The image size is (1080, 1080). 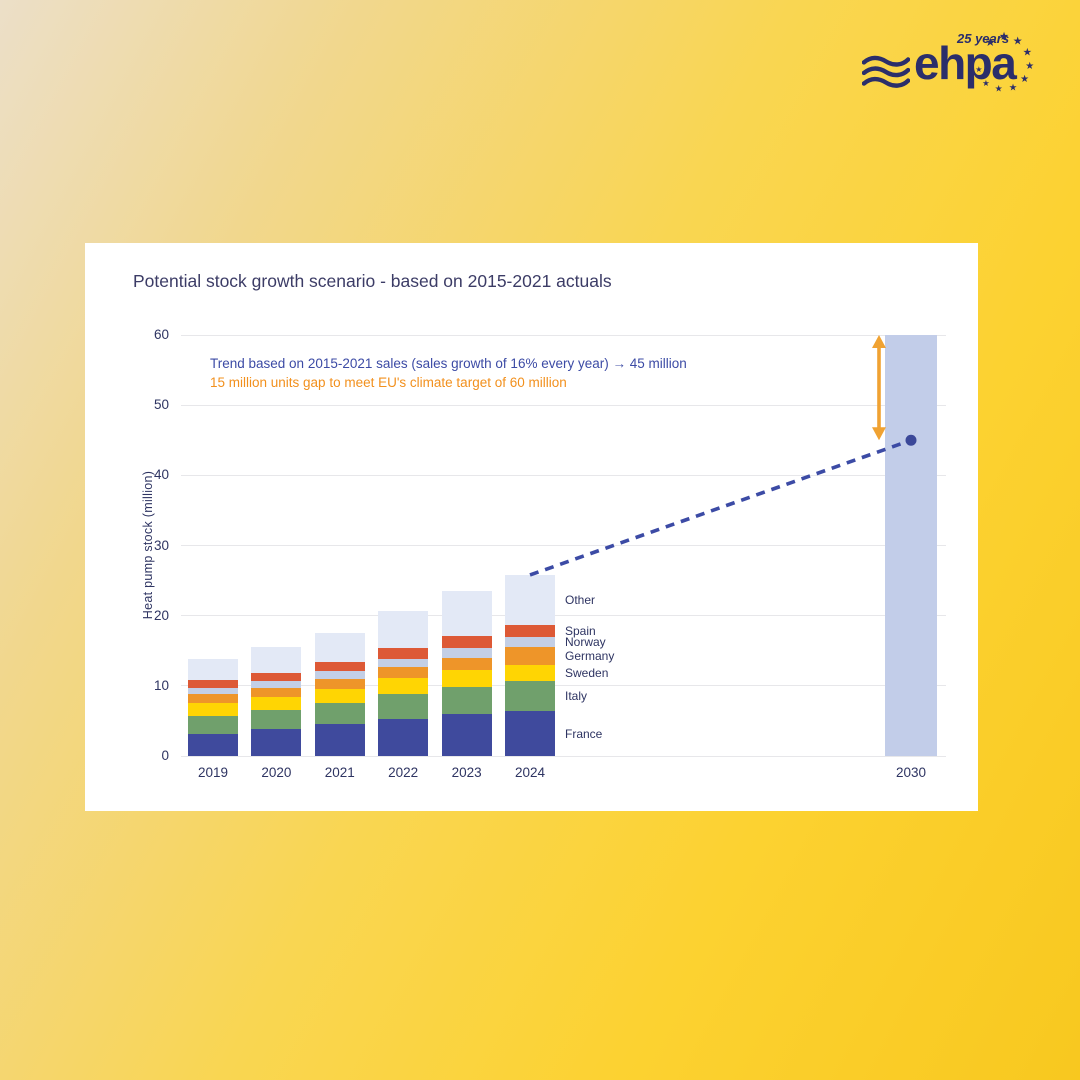 I want to click on stacked-bar-2020, so click(x=276, y=701).